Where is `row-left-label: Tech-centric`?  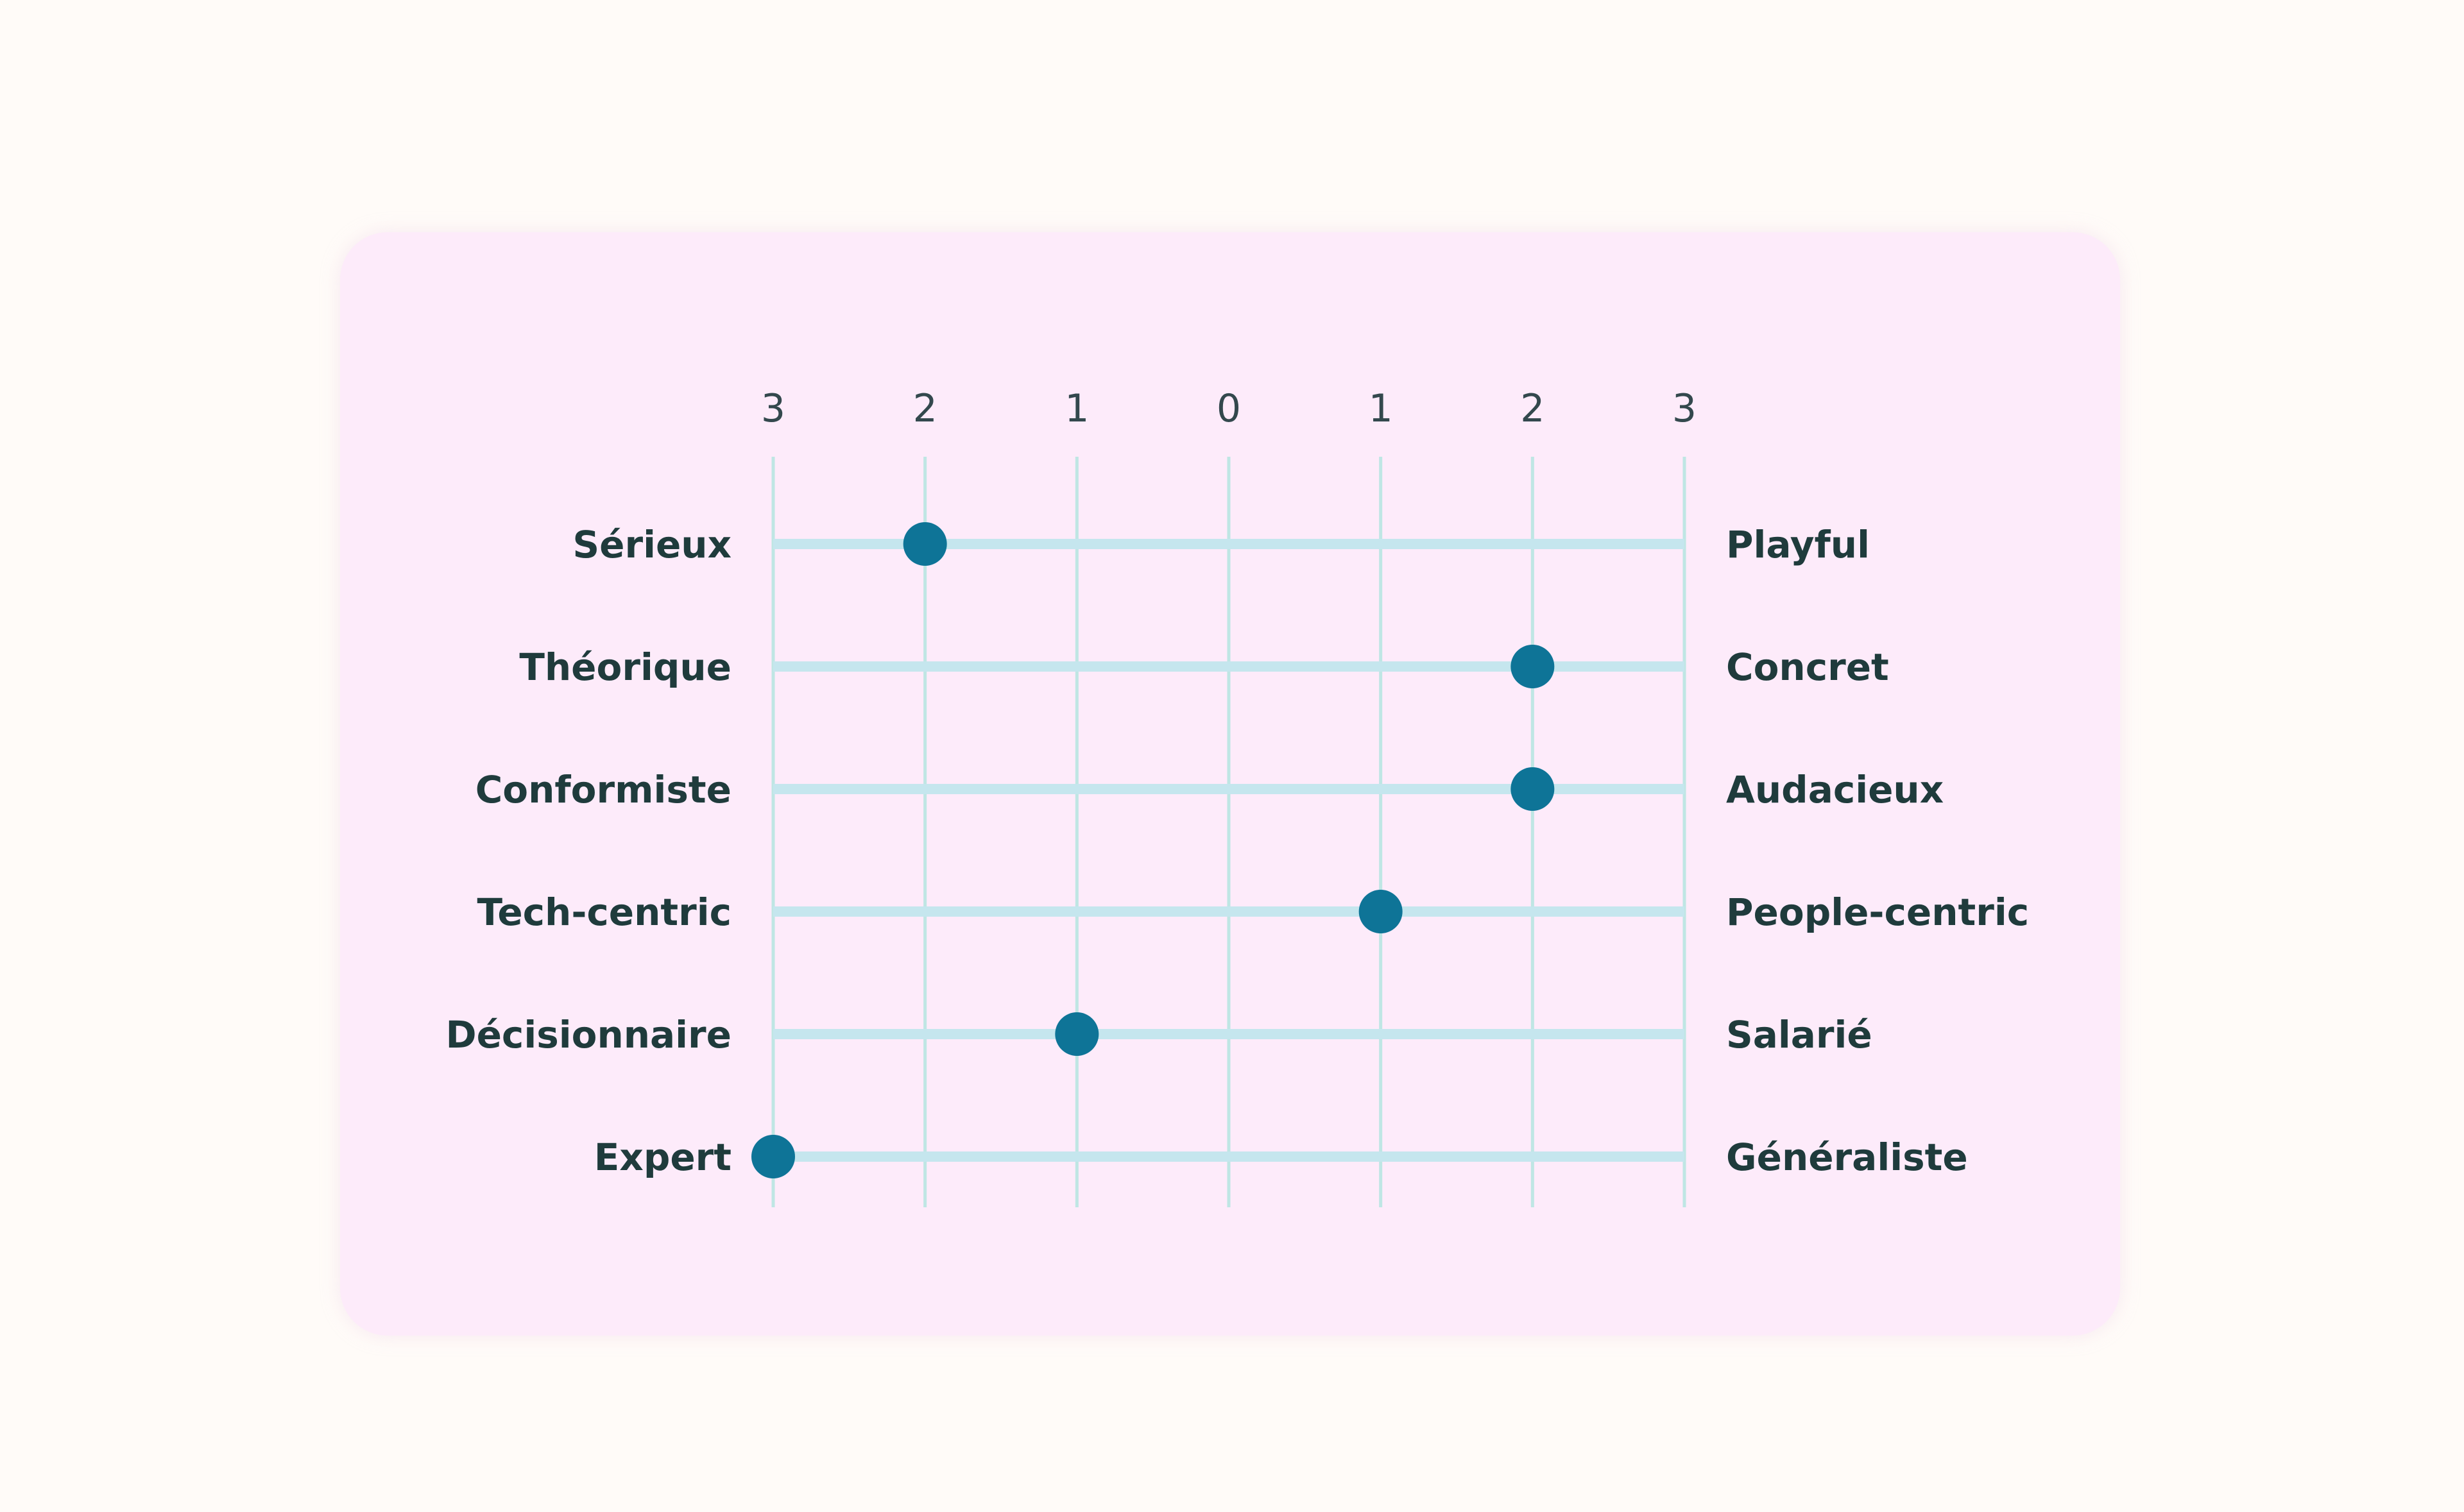
row-left-label: Tech-centric is located at coordinates (605, 912).